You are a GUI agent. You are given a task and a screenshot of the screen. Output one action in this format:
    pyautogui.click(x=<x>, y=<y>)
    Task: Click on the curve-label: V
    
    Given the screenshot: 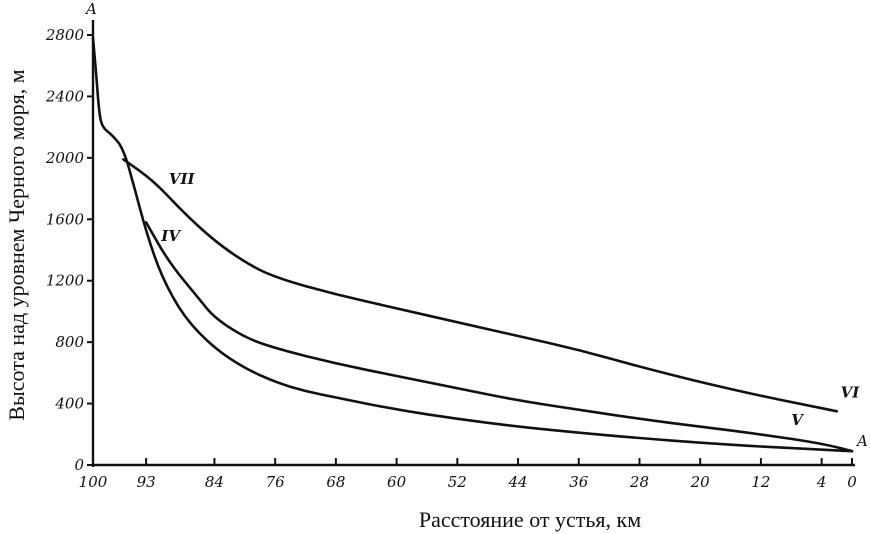 What is the action you would take?
    pyautogui.click(x=797, y=420)
    